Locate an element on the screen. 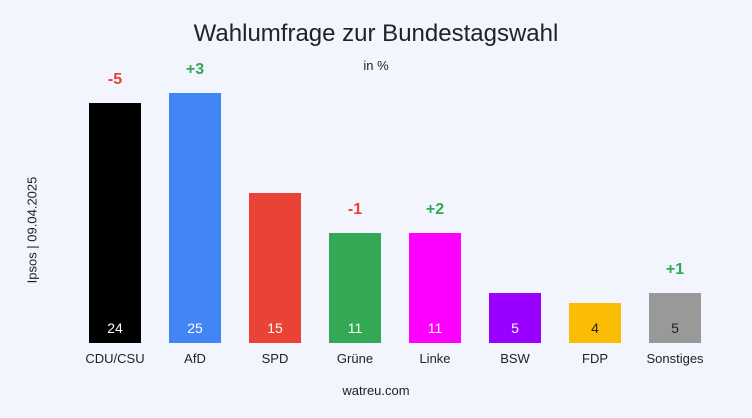 The width and height of the screenshot is (752, 418). category-label: SPD is located at coordinates (275, 358).